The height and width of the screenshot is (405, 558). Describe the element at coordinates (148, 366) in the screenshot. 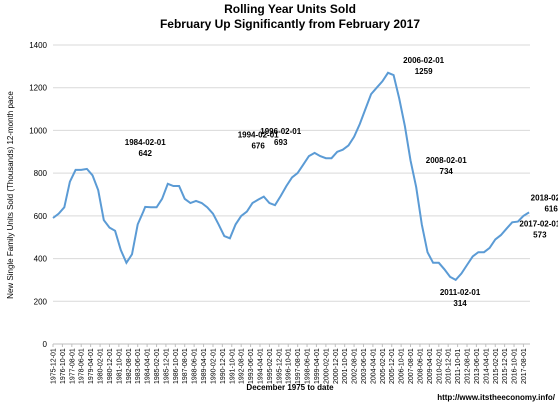

I see `x-tick-label: 1984-04-01` at that location.